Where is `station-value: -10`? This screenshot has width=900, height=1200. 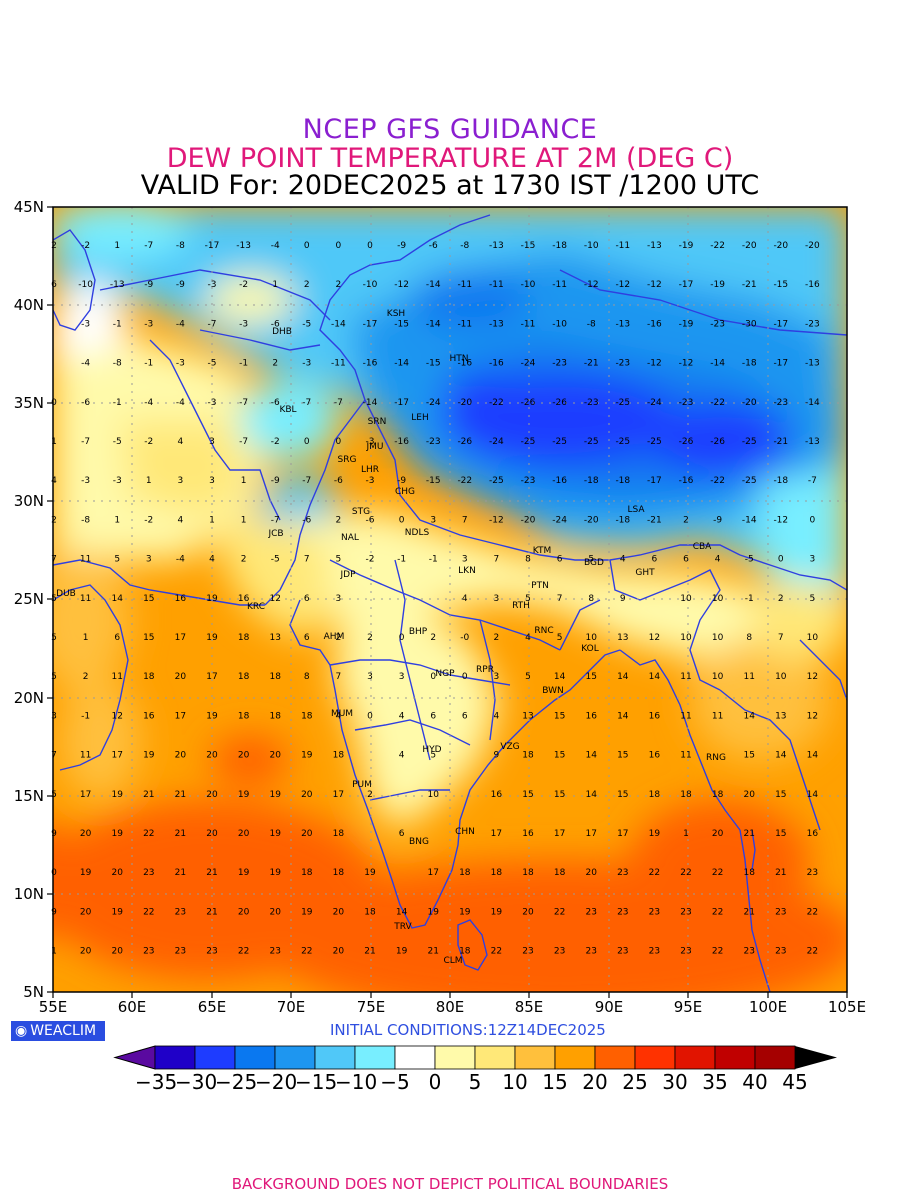
station-value: -10 is located at coordinates (559, 324).